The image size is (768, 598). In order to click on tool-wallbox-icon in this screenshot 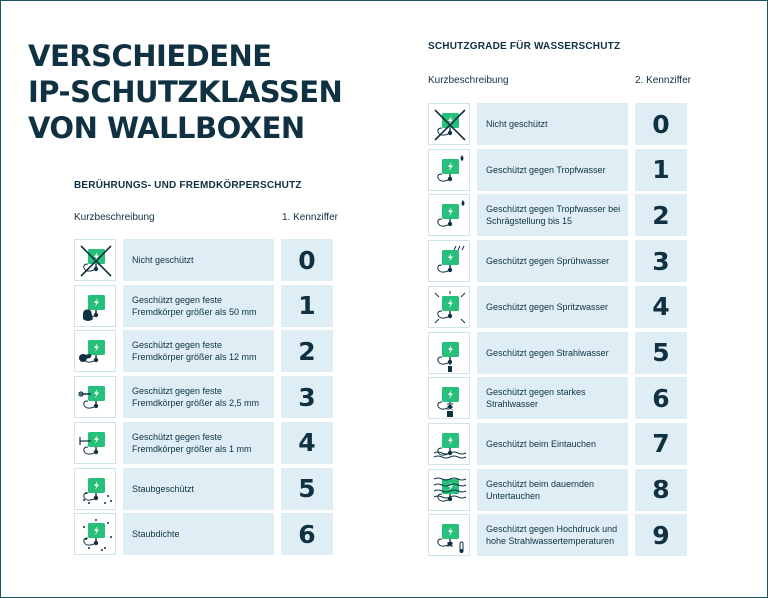, I will do `click(95, 397)`.